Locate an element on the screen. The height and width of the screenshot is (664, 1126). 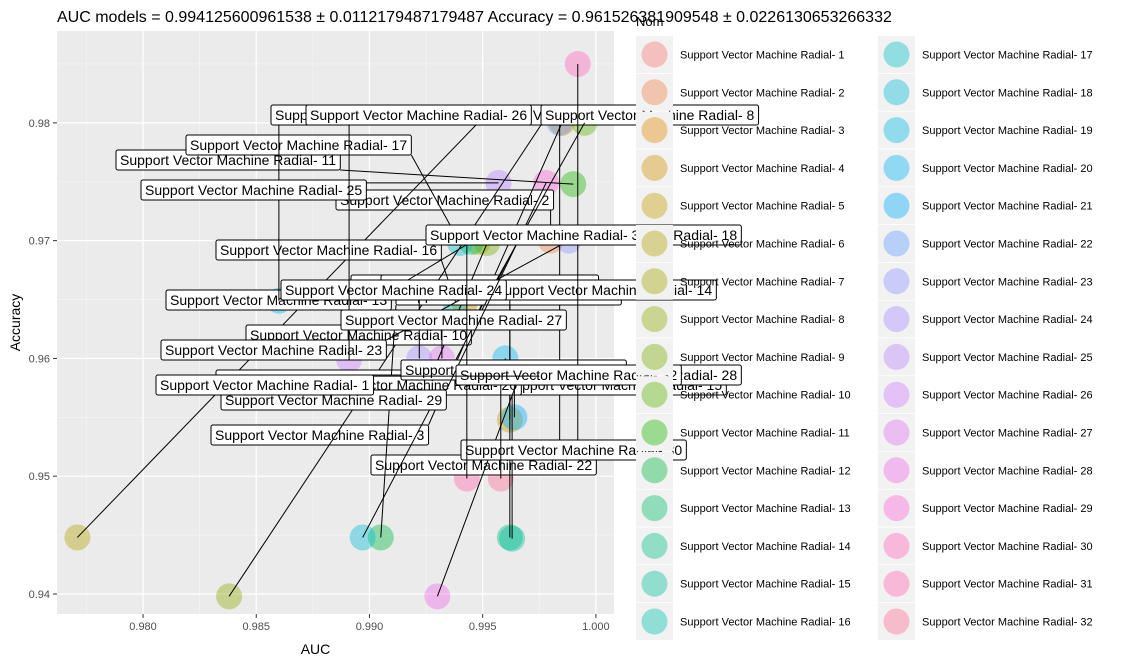
legend-item: Support Vector Machine Radial- 21 is located at coordinates (985, 206).